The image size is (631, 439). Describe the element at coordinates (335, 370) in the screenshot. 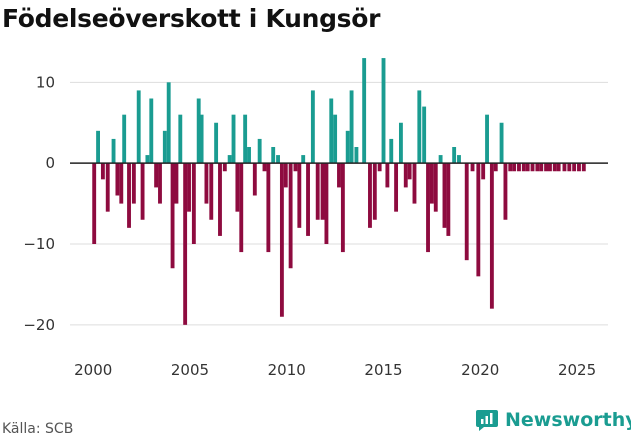

I see `x-axis-ticks: 2000 2005 2010 2015 2020 2025` at that location.